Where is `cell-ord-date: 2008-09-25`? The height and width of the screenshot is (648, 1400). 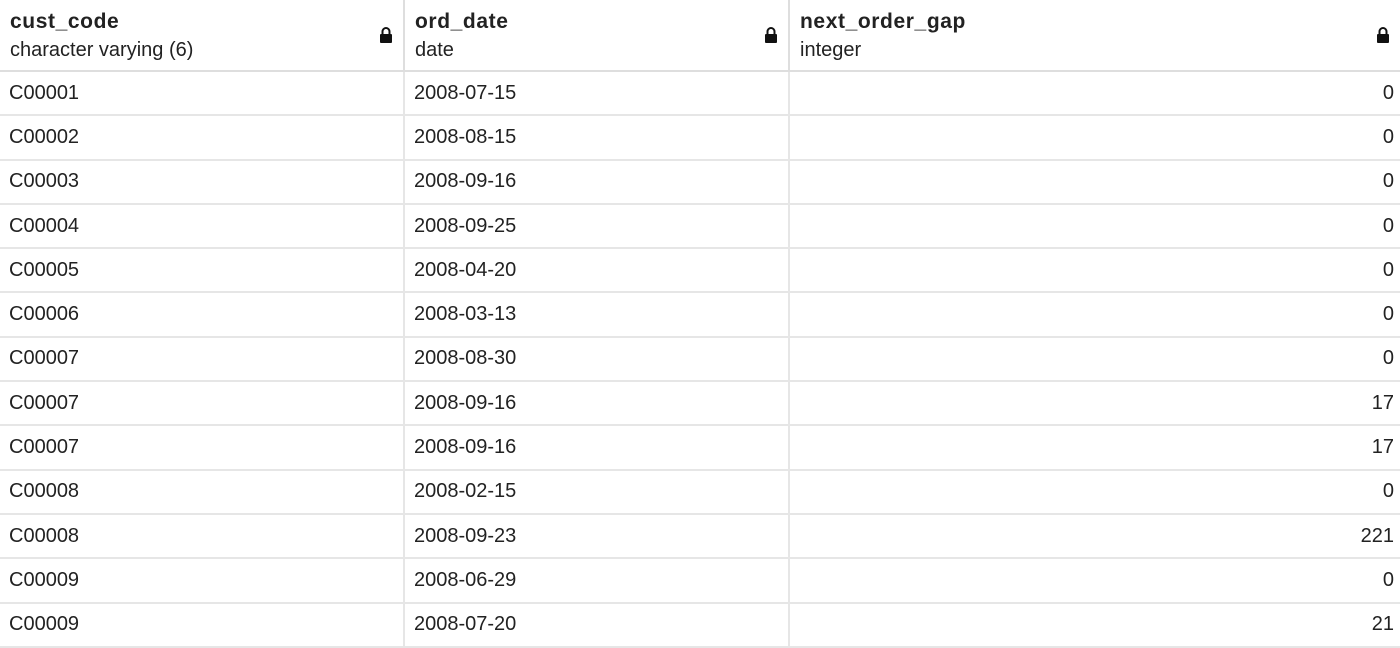 cell-ord-date: 2008-09-25 is located at coordinates (597, 226).